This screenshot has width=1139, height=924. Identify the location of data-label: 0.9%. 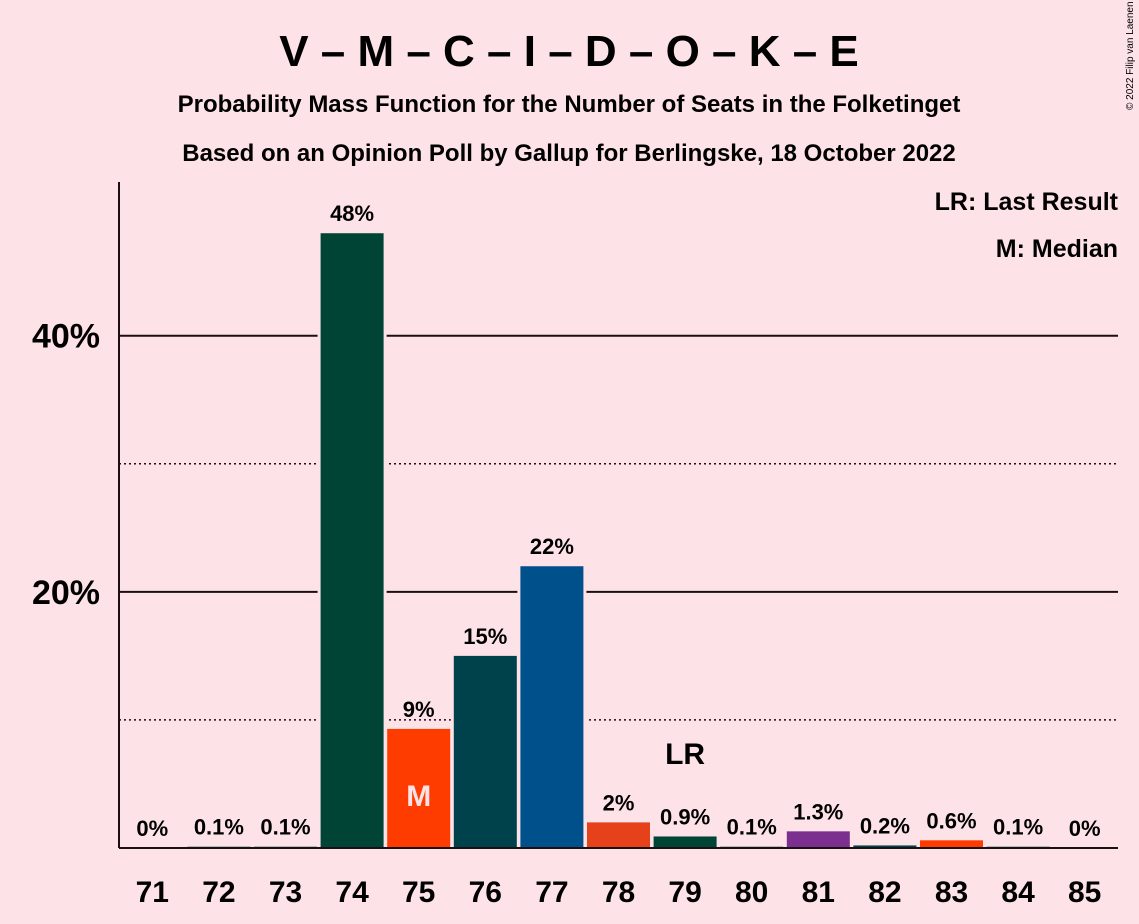
(685, 816).